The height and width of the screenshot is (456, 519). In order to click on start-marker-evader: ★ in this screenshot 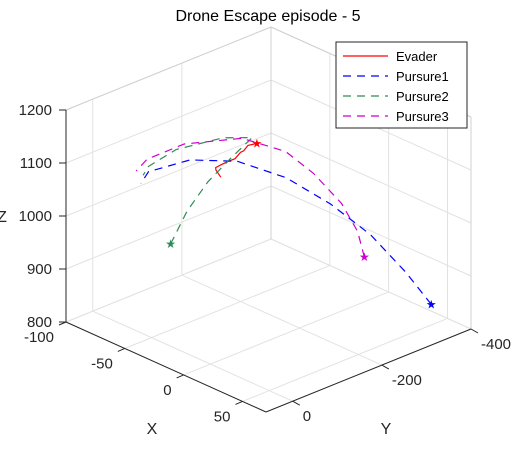, I will do `click(257, 143)`.